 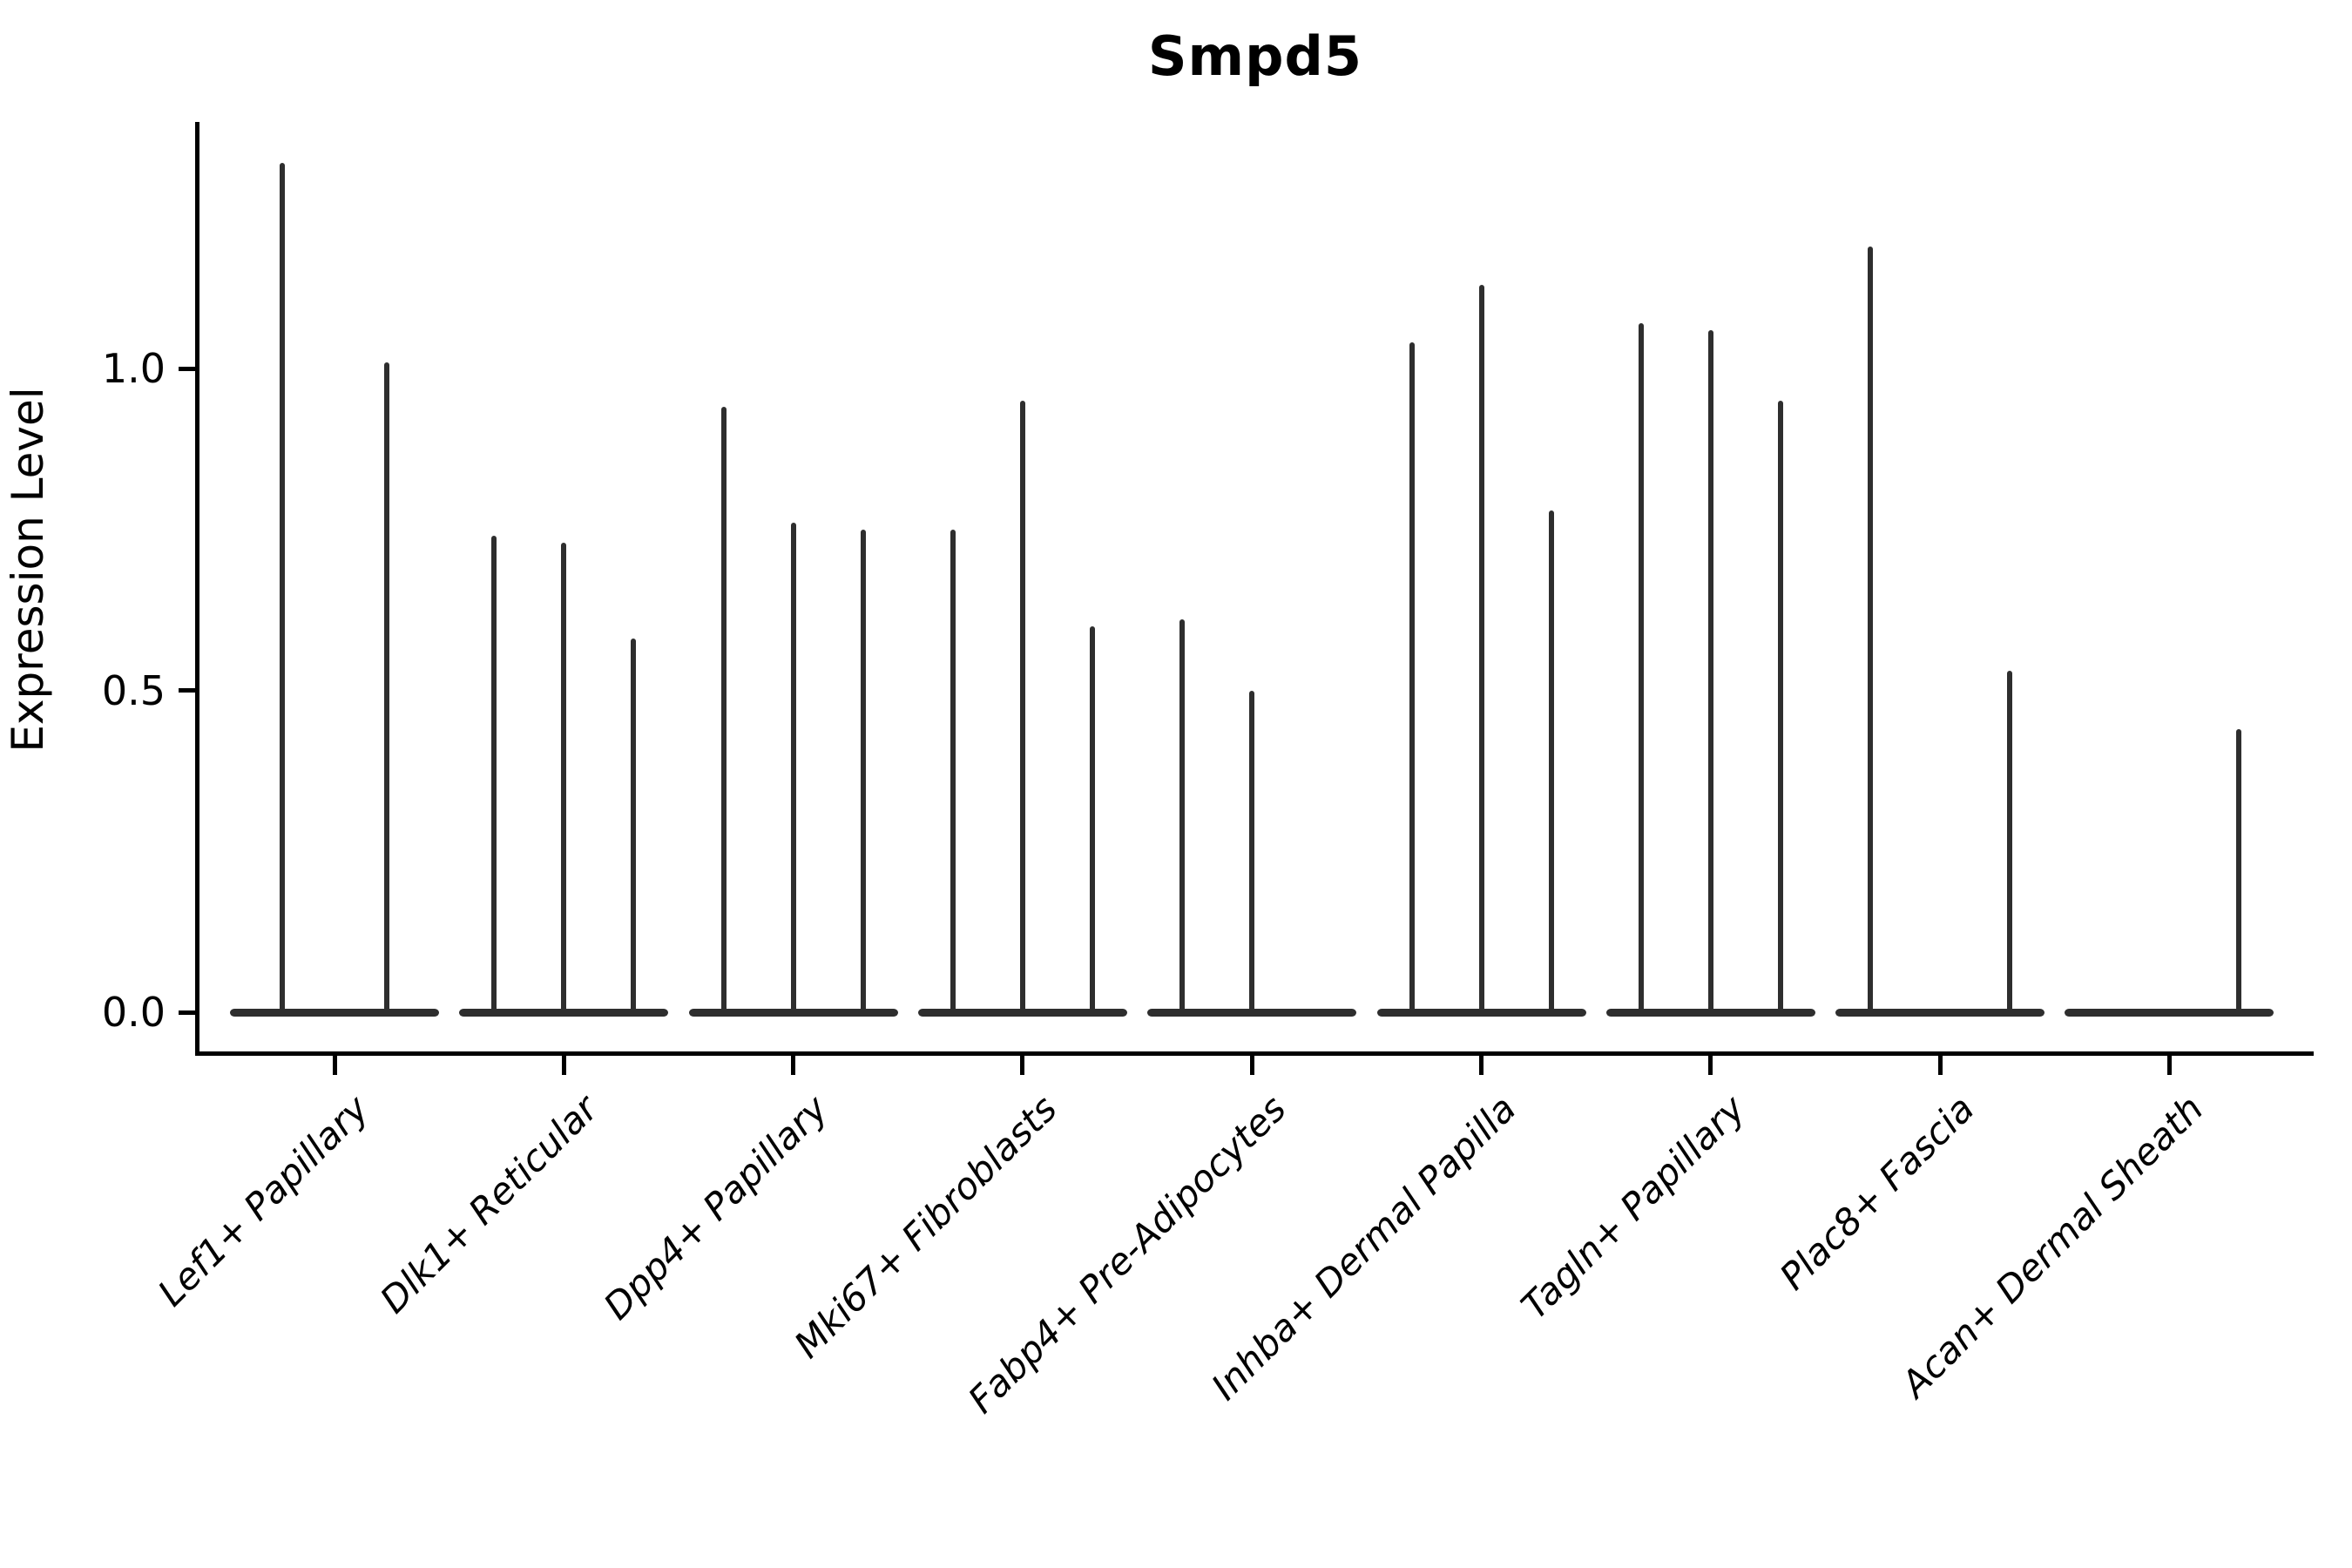 I want to click on x-tick-label-dlk1-reticular: Dlk1+ Reticular, so click(x=489, y=1204).